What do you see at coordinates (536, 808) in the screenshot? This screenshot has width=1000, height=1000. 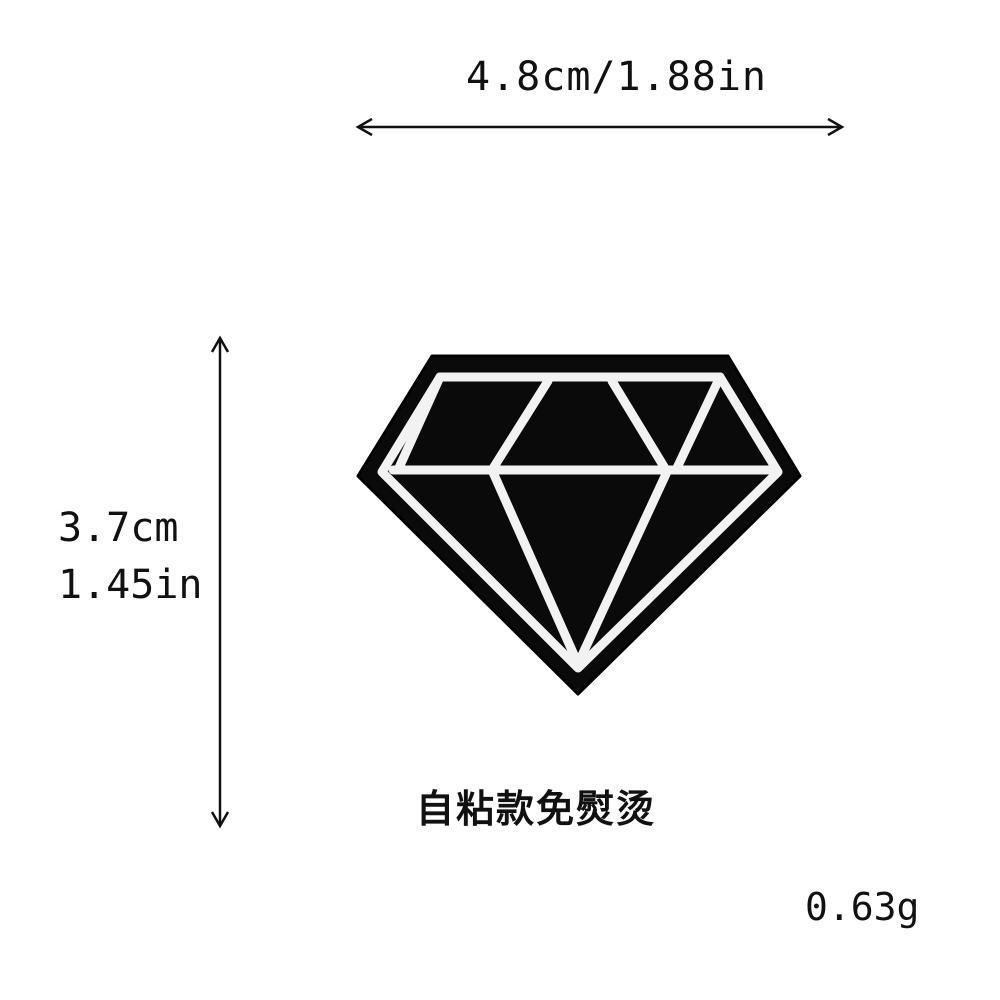 I see `product-note-label: 自粘款免熨烫` at bounding box center [536, 808].